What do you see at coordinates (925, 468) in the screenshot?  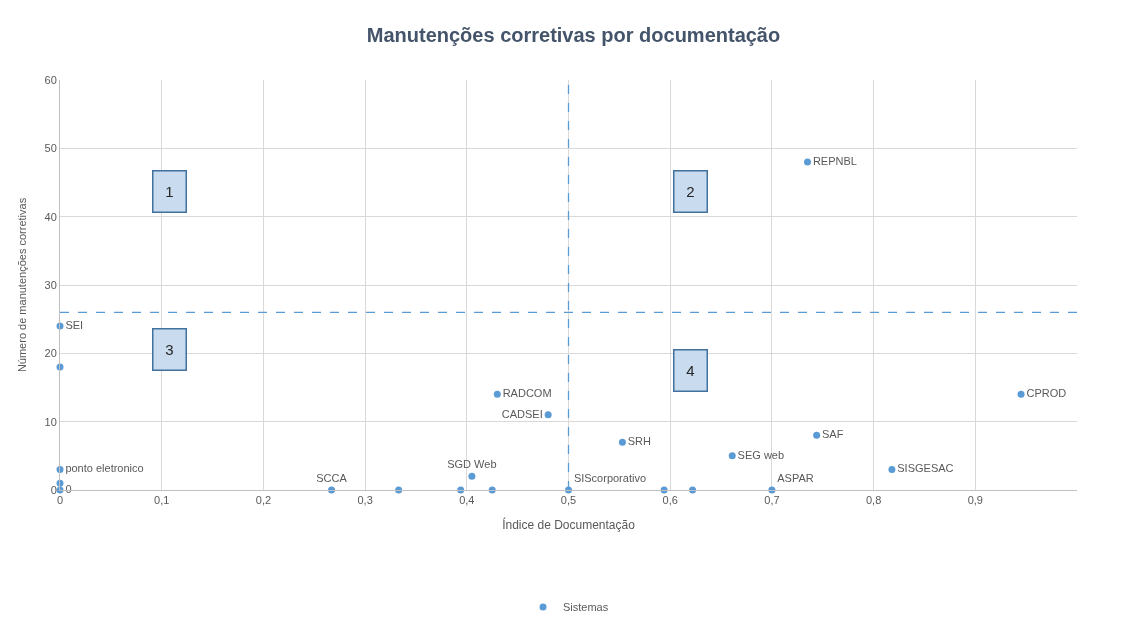 I see `data-label: SISGESAC` at bounding box center [925, 468].